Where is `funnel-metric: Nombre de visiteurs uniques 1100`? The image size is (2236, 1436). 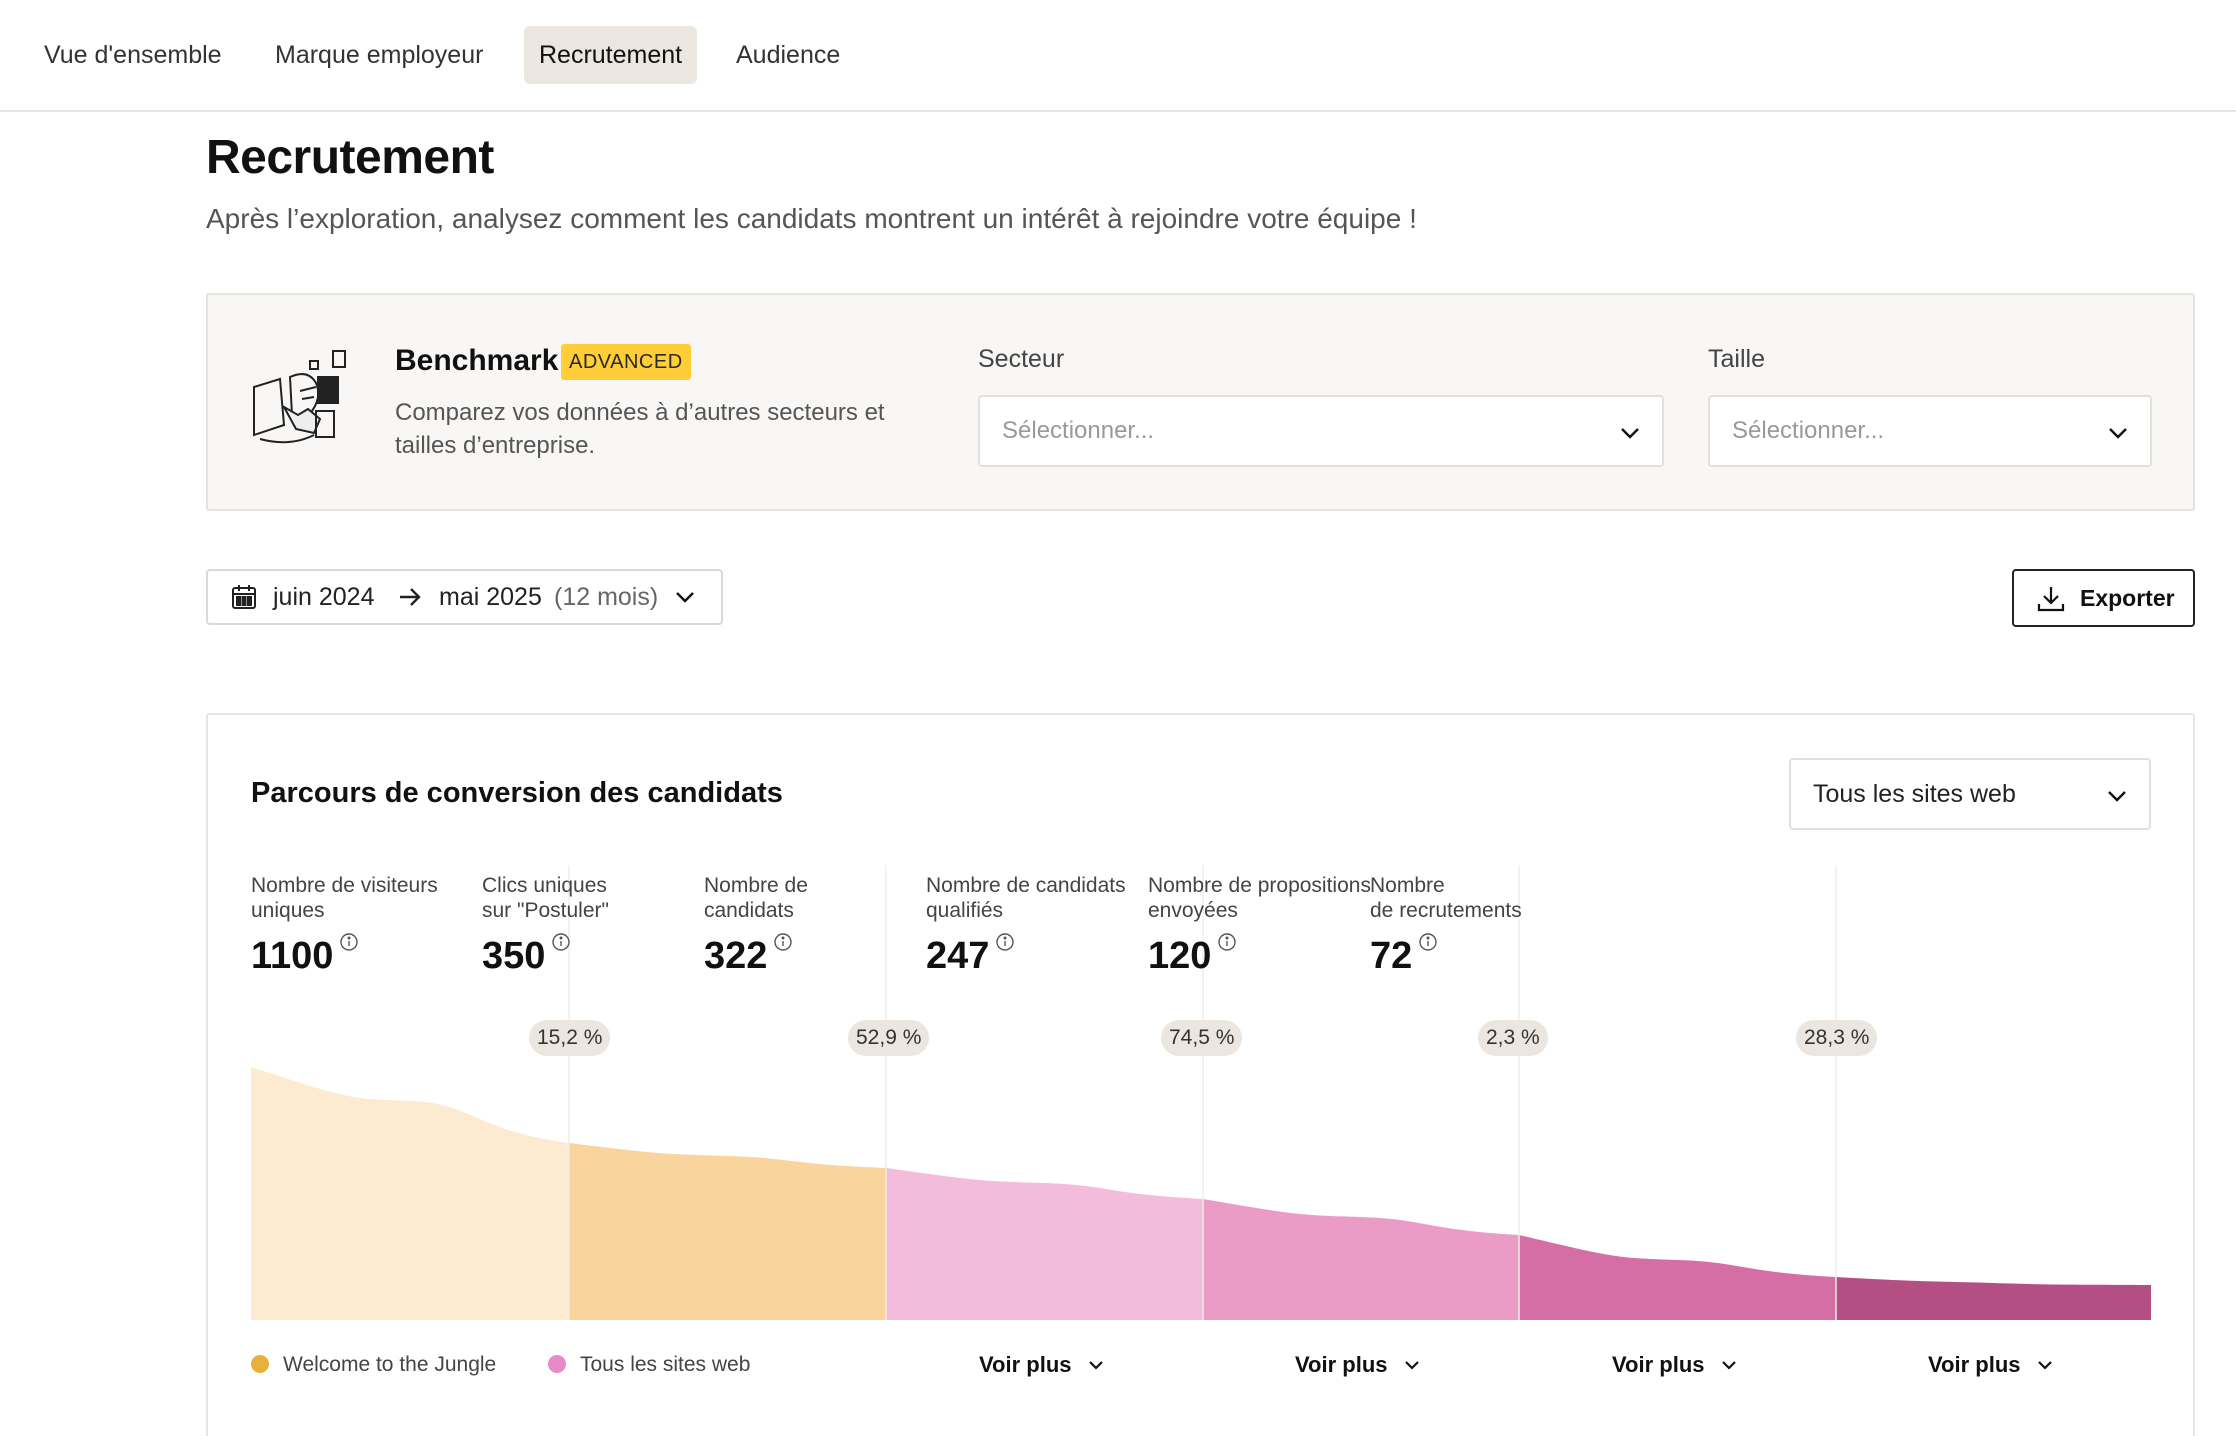 funnel-metric: Nombre de visiteurs uniques 1100 is located at coordinates (344, 925).